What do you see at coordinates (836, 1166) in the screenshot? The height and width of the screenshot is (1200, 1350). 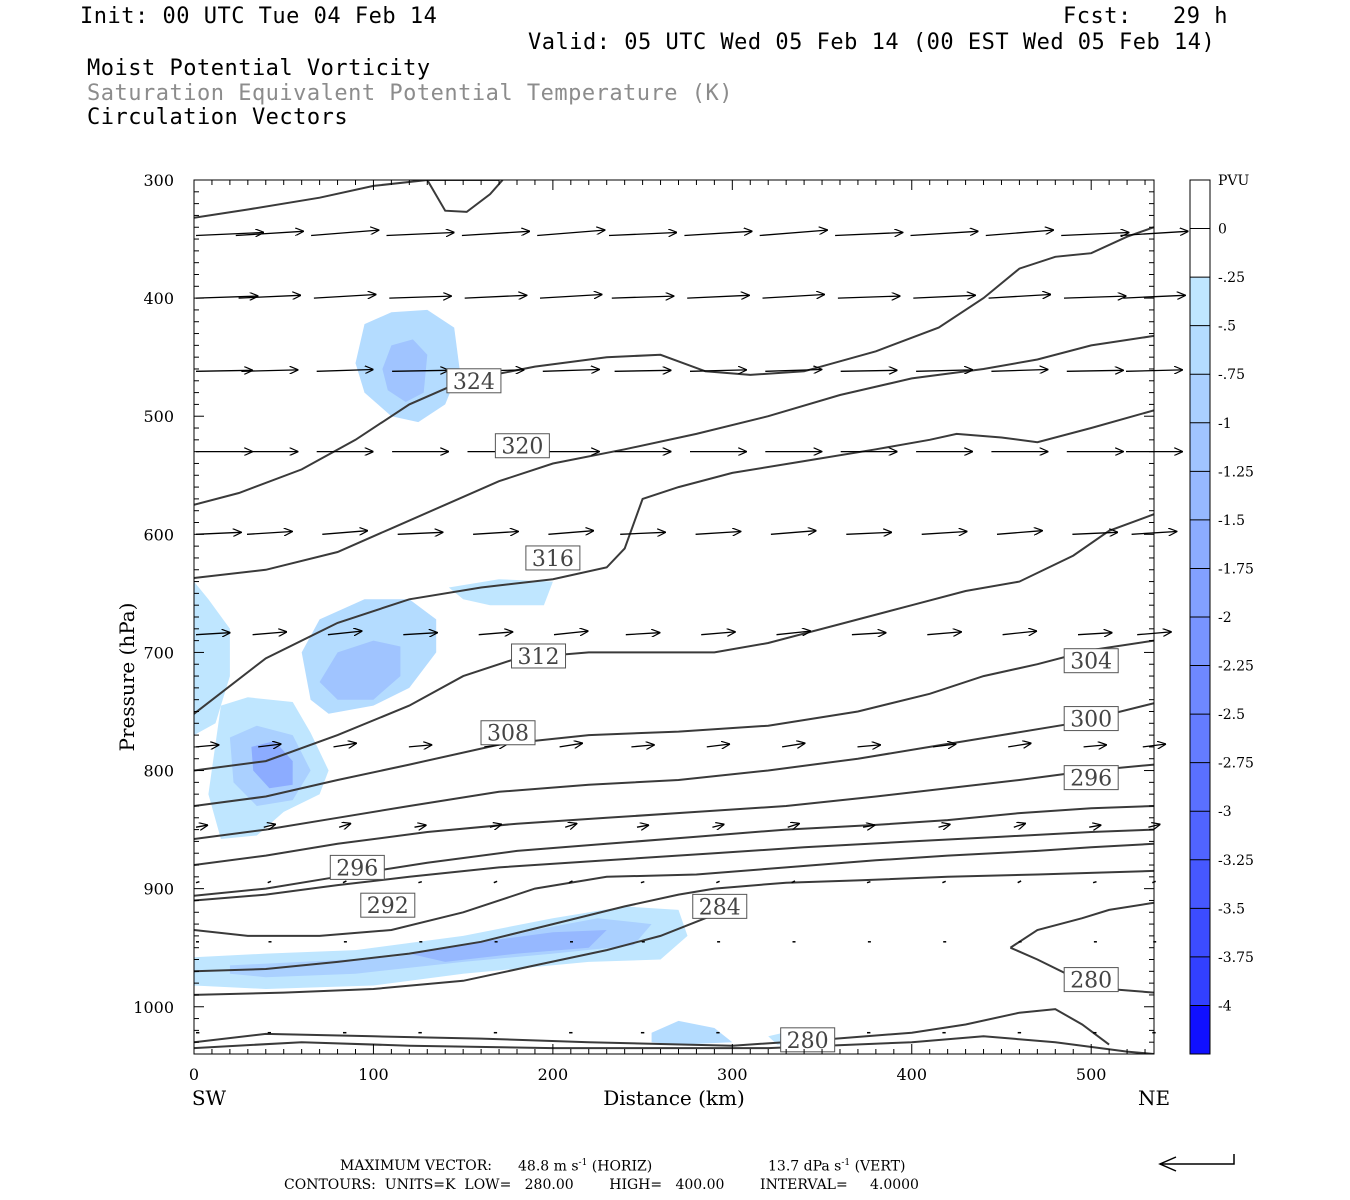 I see `max-vector-vert: 13.7 dPa s-1 (VERT)` at bounding box center [836, 1166].